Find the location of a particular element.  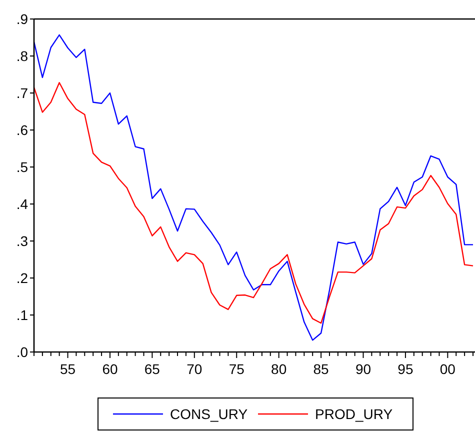

y-tick-label: .1 is located at coordinates (22, 314).